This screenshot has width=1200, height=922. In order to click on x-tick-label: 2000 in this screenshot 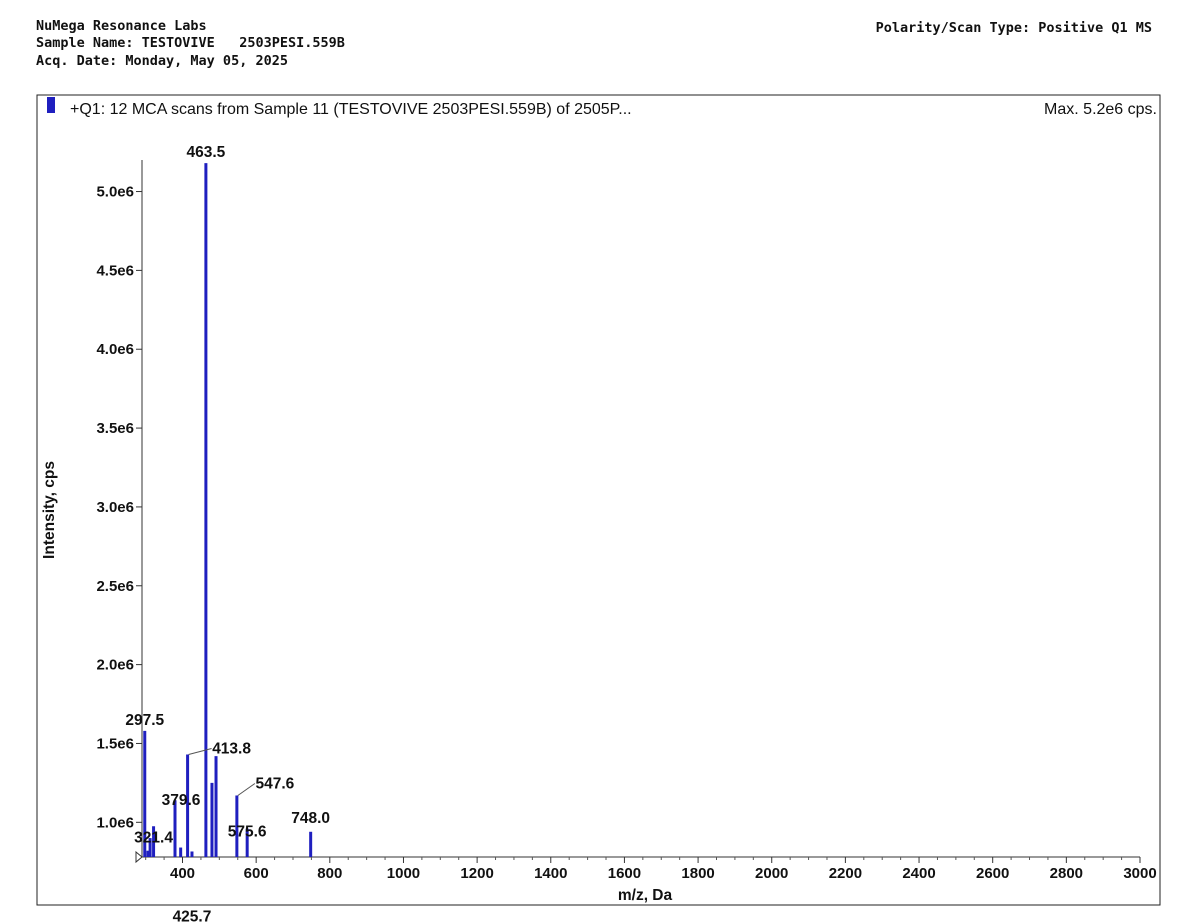, I will do `click(771, 873)`.